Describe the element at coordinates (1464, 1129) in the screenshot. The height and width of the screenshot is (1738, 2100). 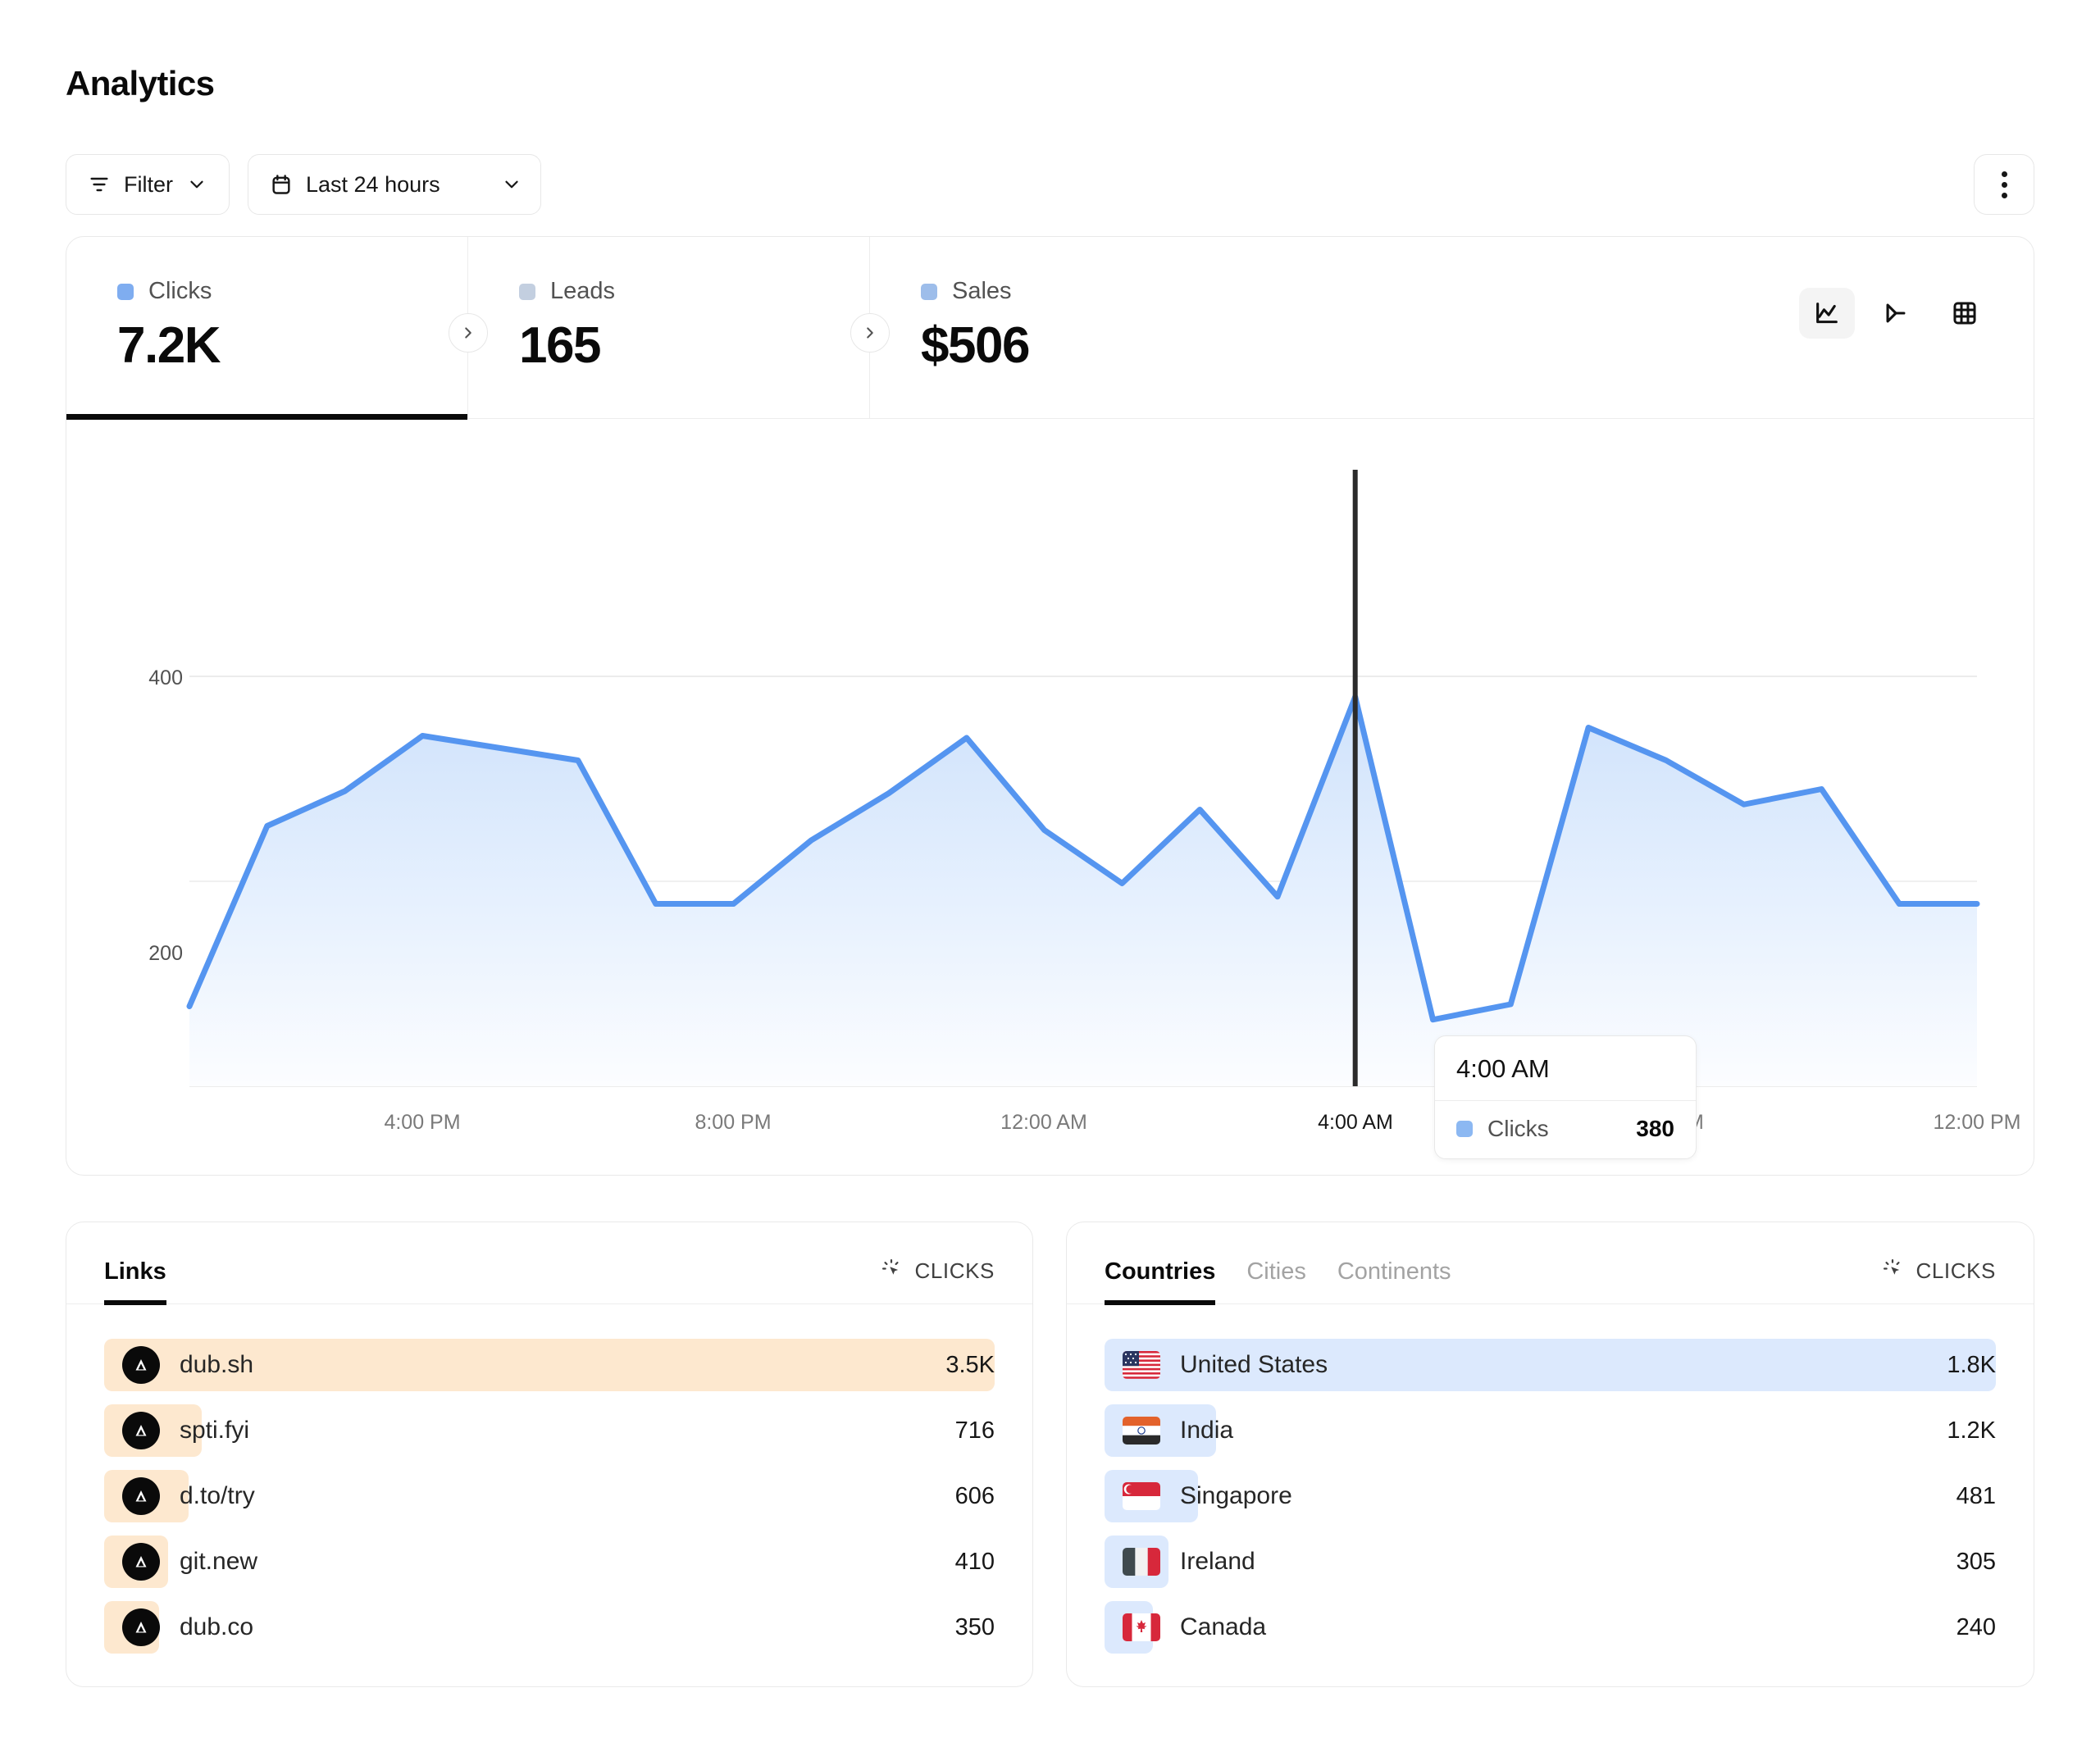
I see `tooltip-series-dot` at that location.